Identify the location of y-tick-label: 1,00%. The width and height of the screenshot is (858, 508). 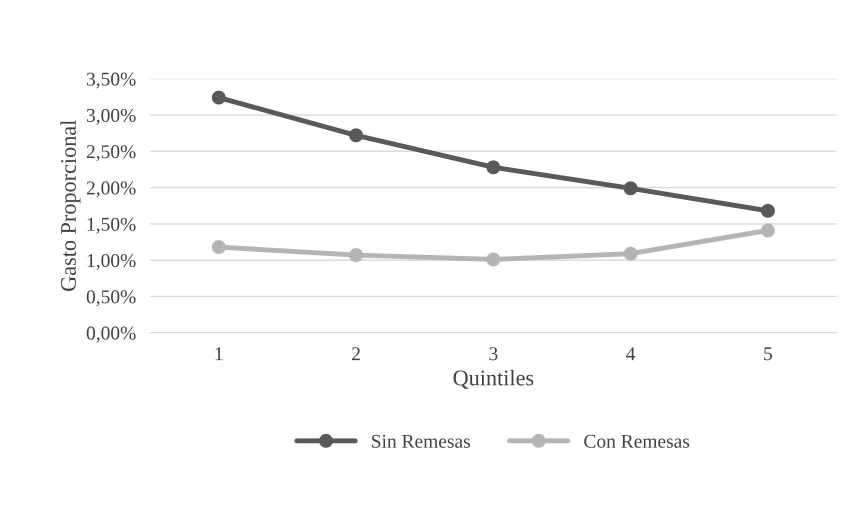
(112, 262).